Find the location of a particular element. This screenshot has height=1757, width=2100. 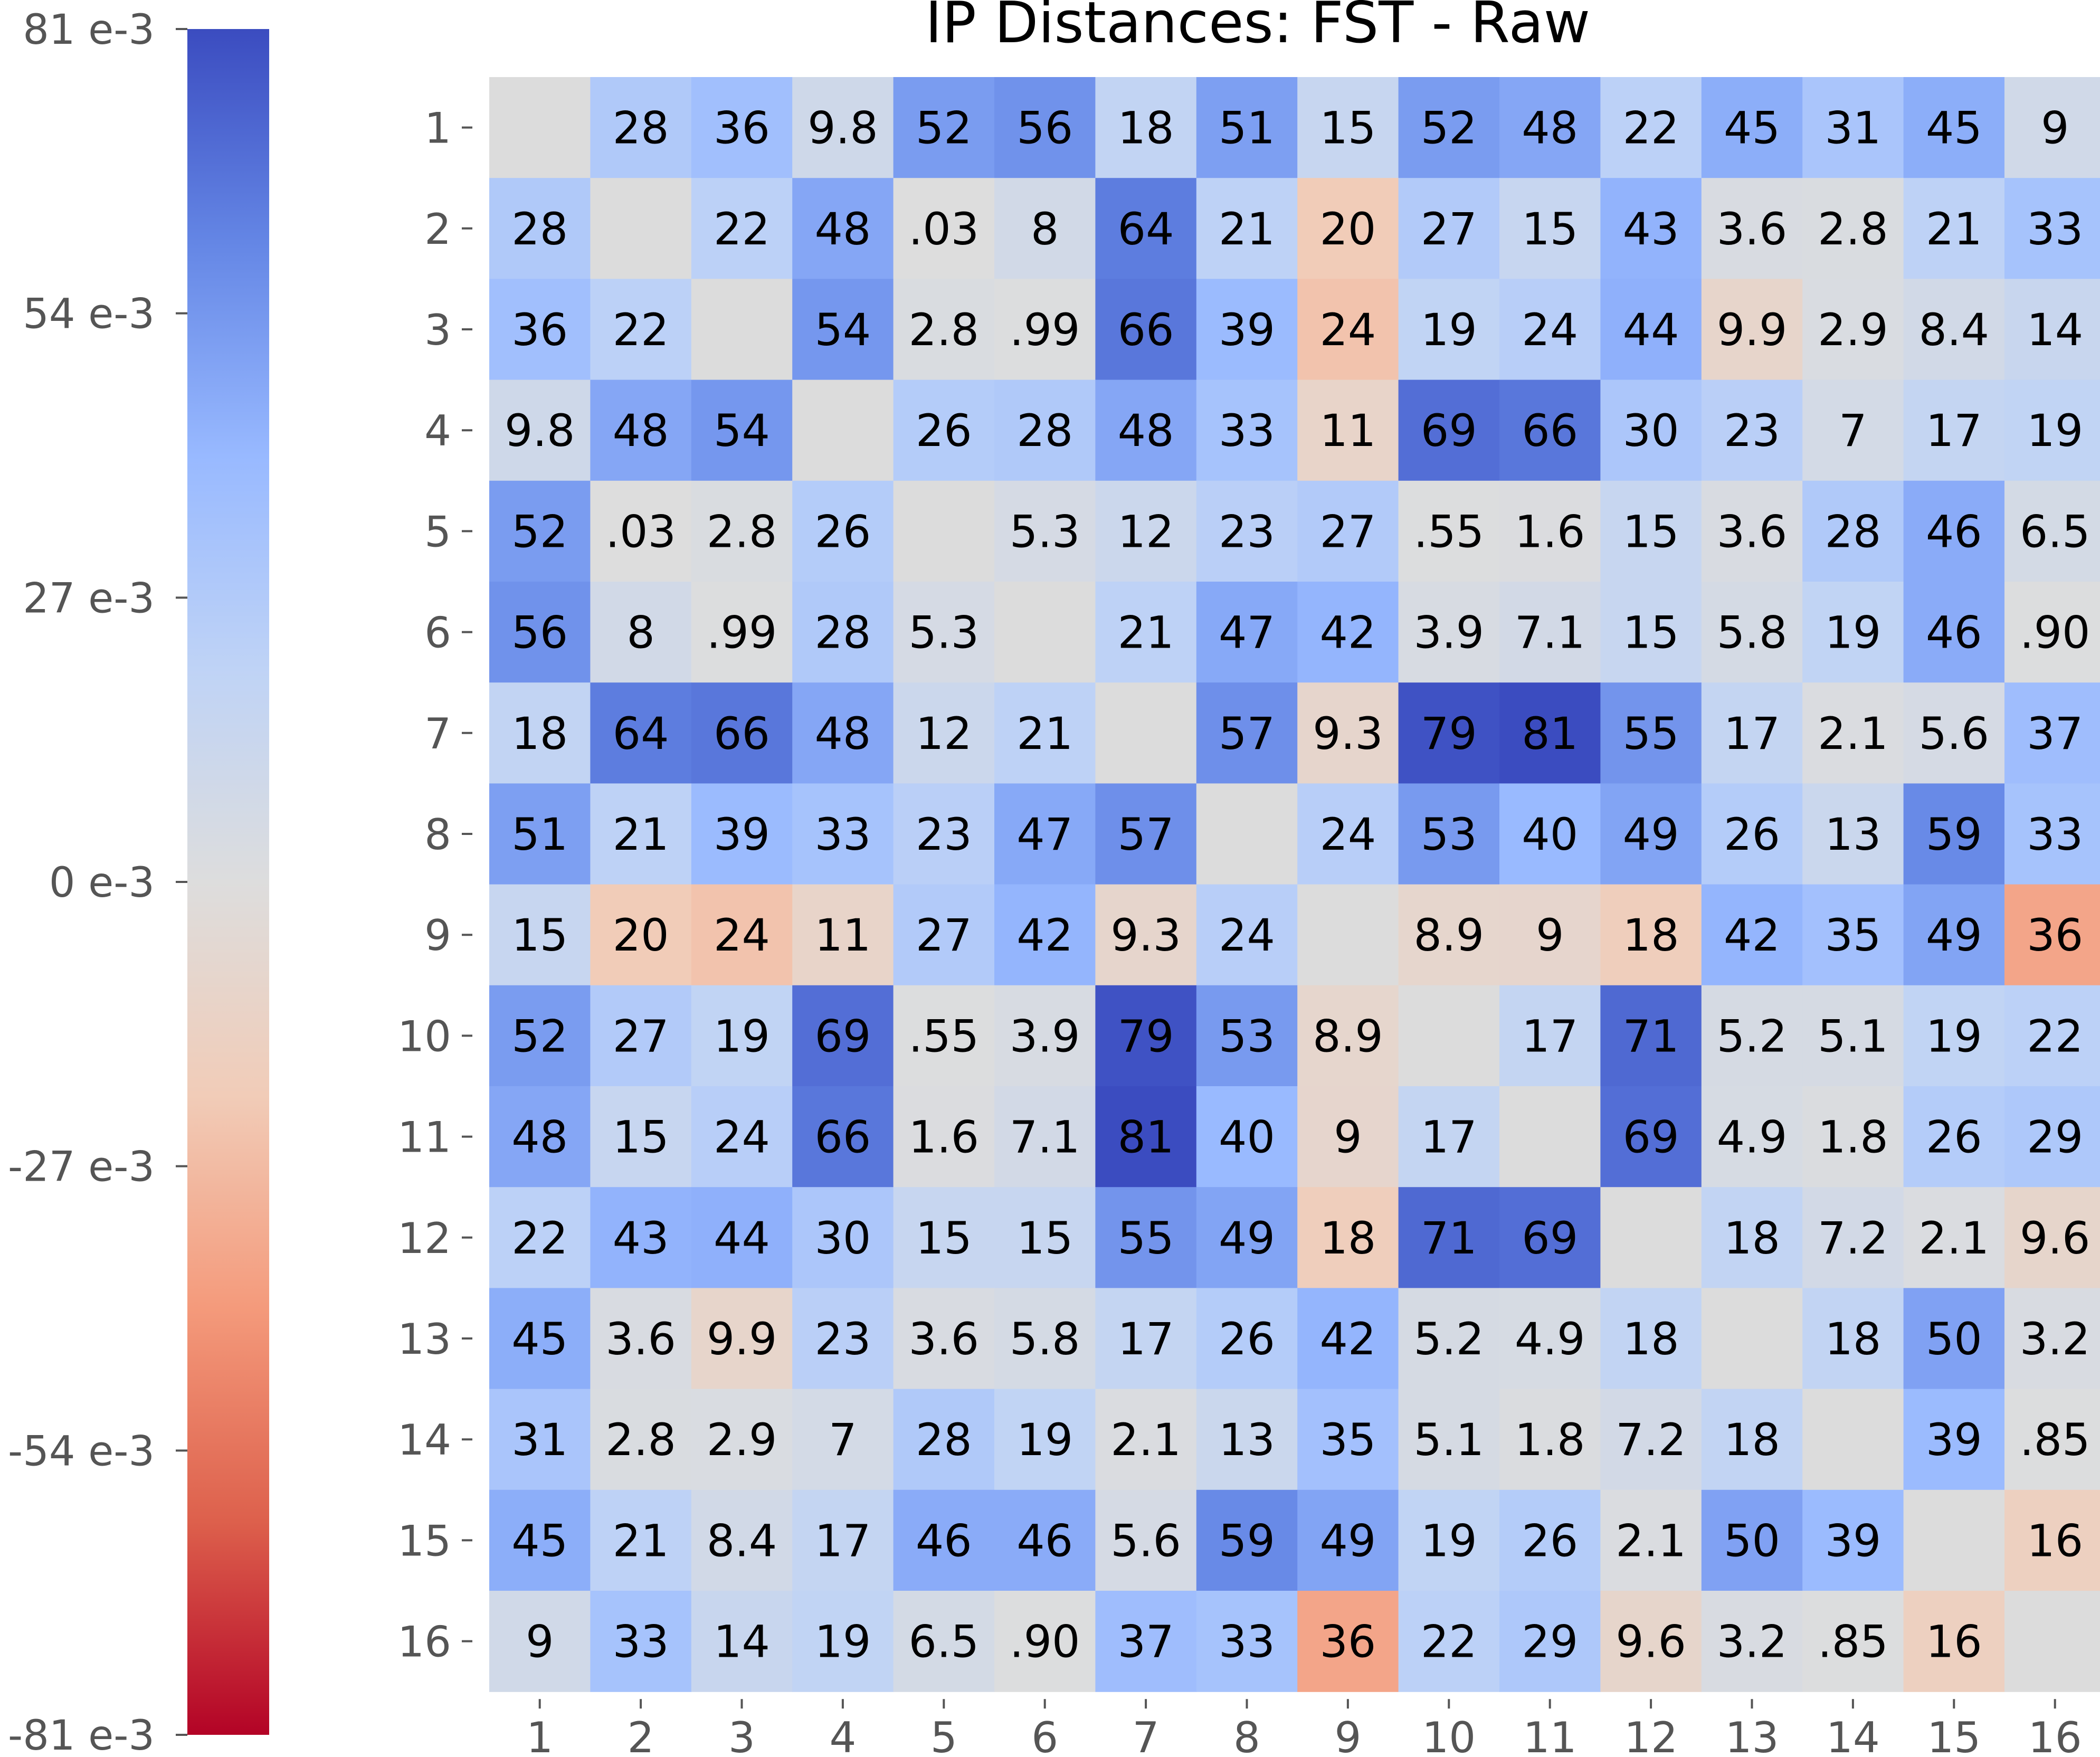

cell-label: 29 is located at coordinates (1550, 1642).